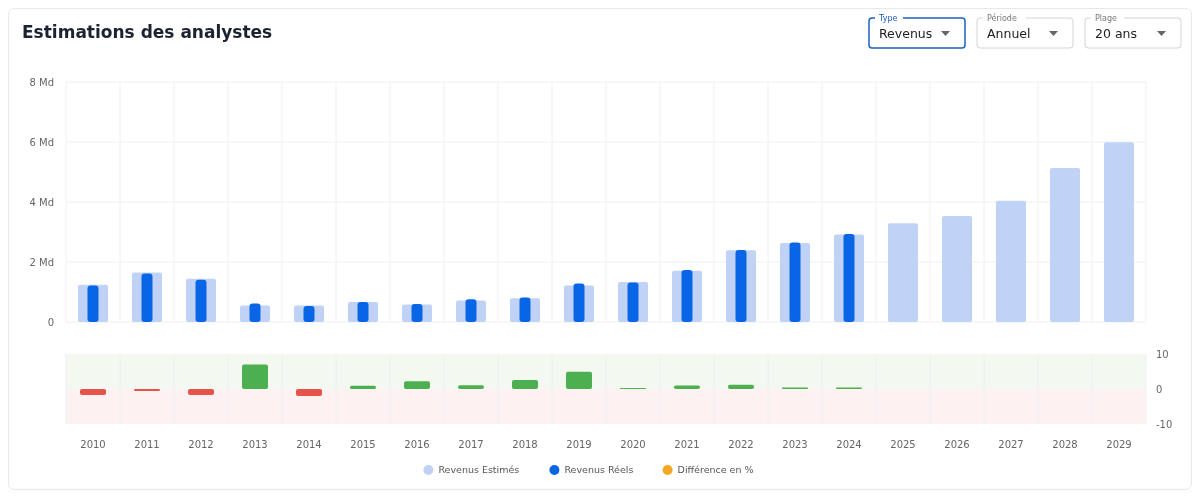 This screenshot has width=1200, height=498. Describe the element at coordinates (309, 444) in the screenshot. I see `x-tick-label: 2014` at that location.